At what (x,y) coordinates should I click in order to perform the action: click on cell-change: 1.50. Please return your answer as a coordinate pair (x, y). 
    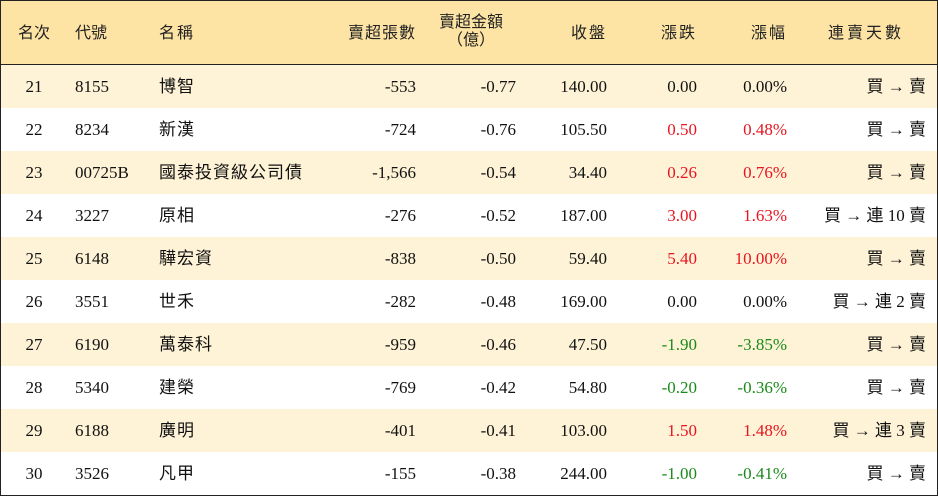
    Looking at the image, I should click on (682, 430).